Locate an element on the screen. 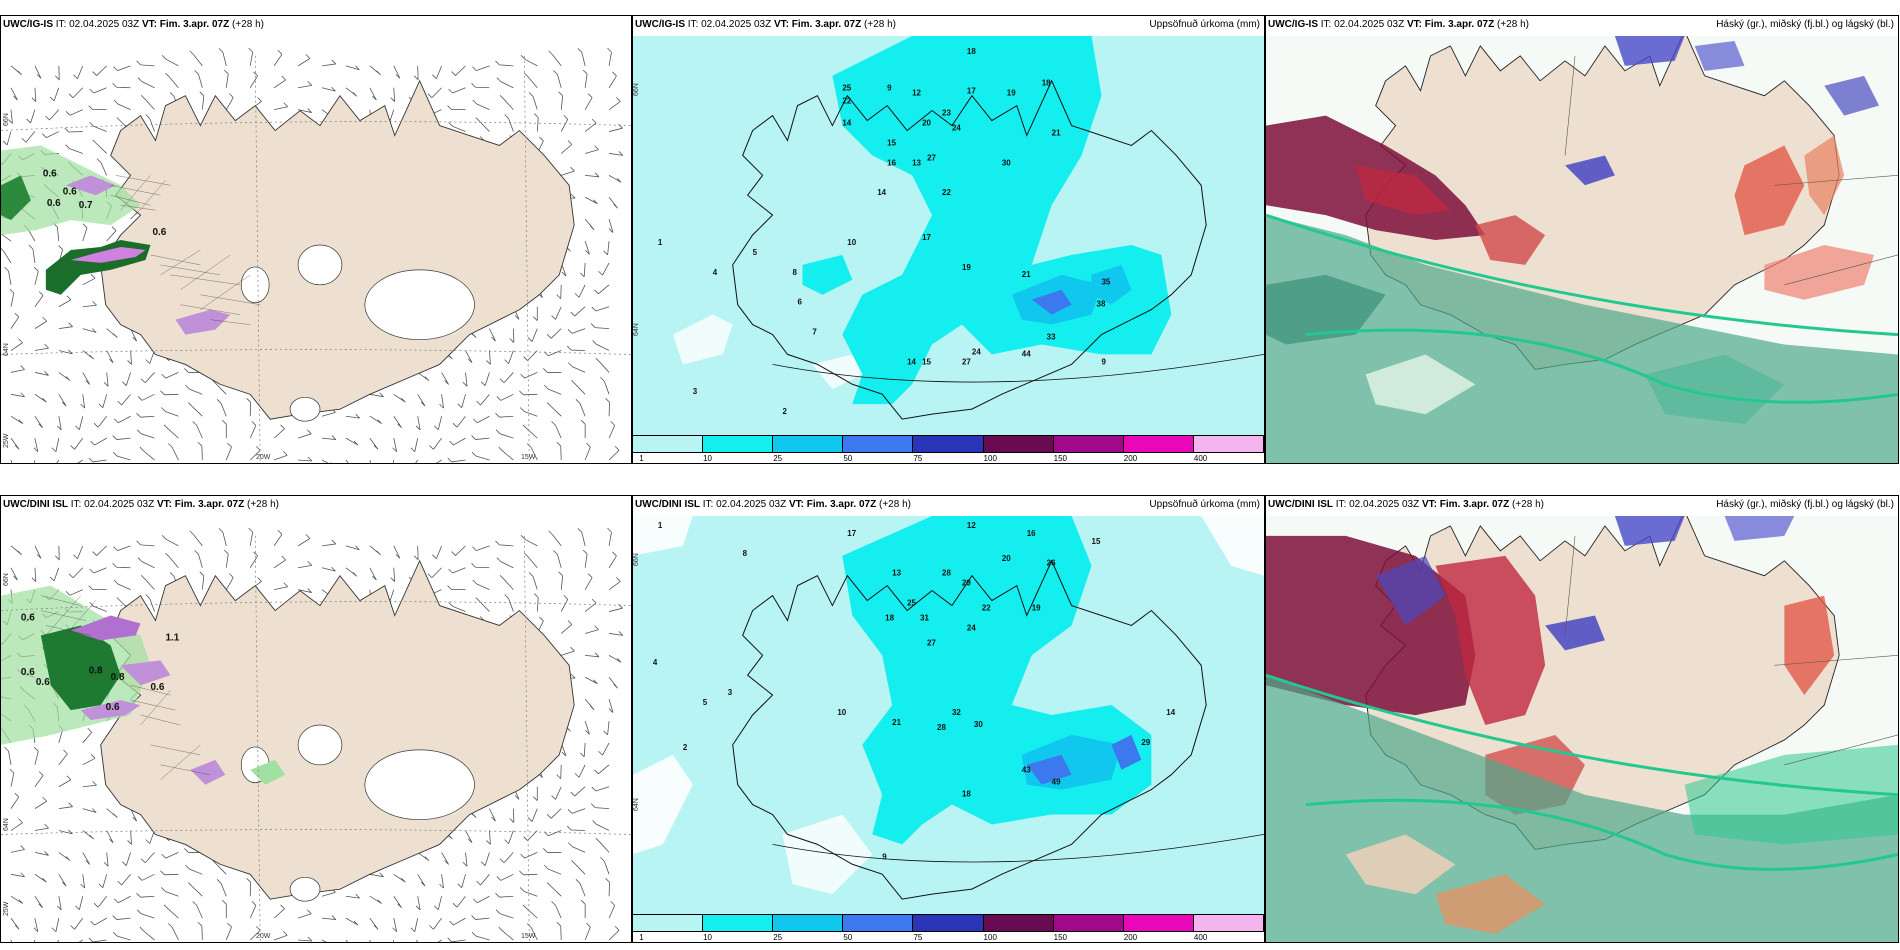 The width and height of the screenshot is (1900, 950). lon-label: 15W is located at coordinates (528, 457).